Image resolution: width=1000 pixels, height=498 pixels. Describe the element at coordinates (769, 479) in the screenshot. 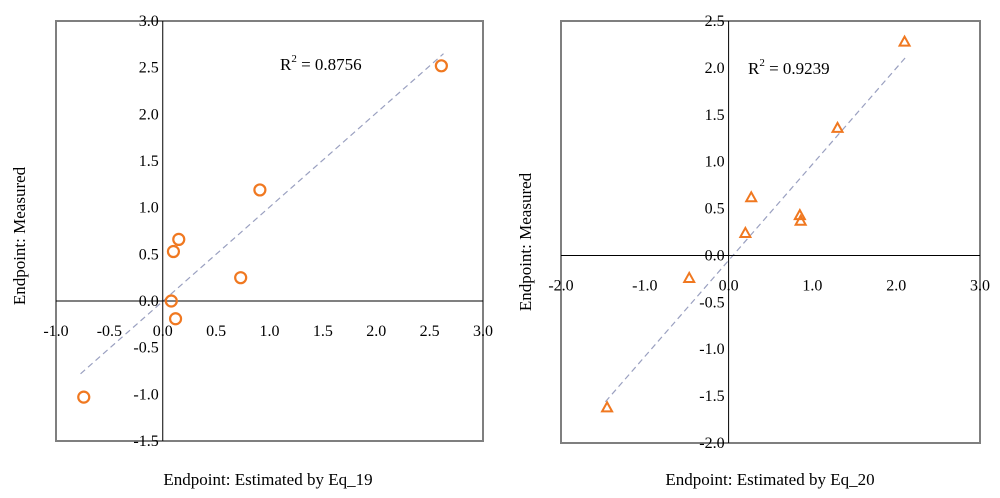

I see `x-axis-title: Endpoint: Estimated by Eq_20` at that location.